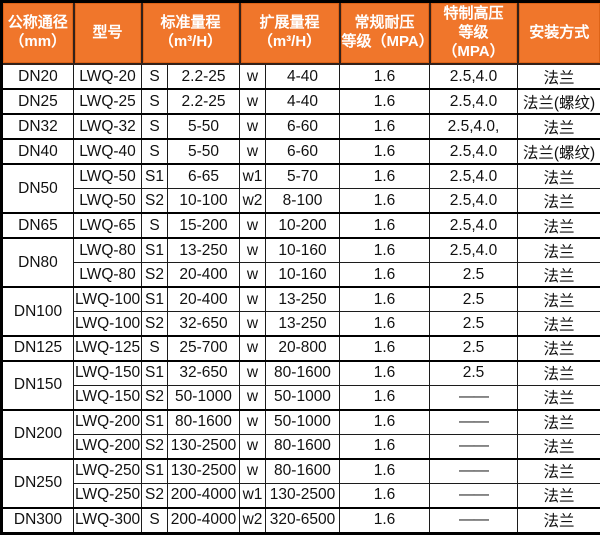 This screenshot has width=600, height=535. I want to click on cell-standard-range: 200-4000, so click(203, 495).